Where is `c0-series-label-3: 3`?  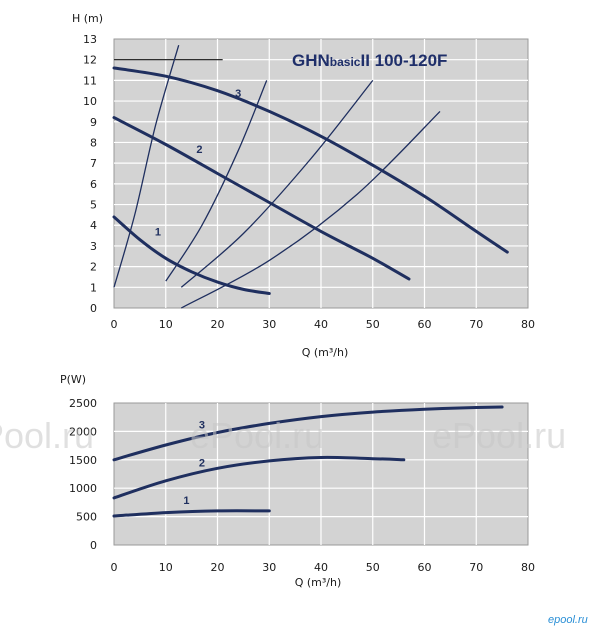 c0-series-label-3: 3 is located at coordinates (238, 94).